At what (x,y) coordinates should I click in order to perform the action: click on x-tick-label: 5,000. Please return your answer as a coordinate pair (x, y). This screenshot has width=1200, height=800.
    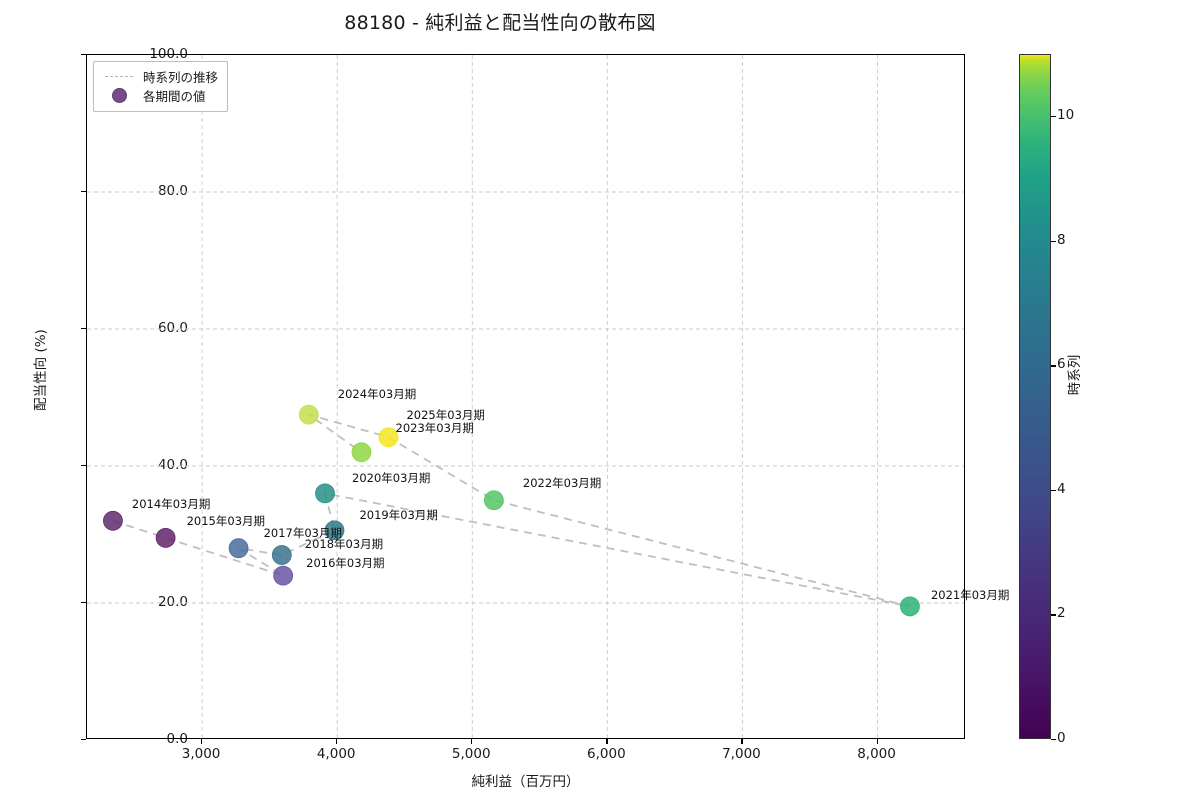
    Looking at the image, I should click on (471, 754).